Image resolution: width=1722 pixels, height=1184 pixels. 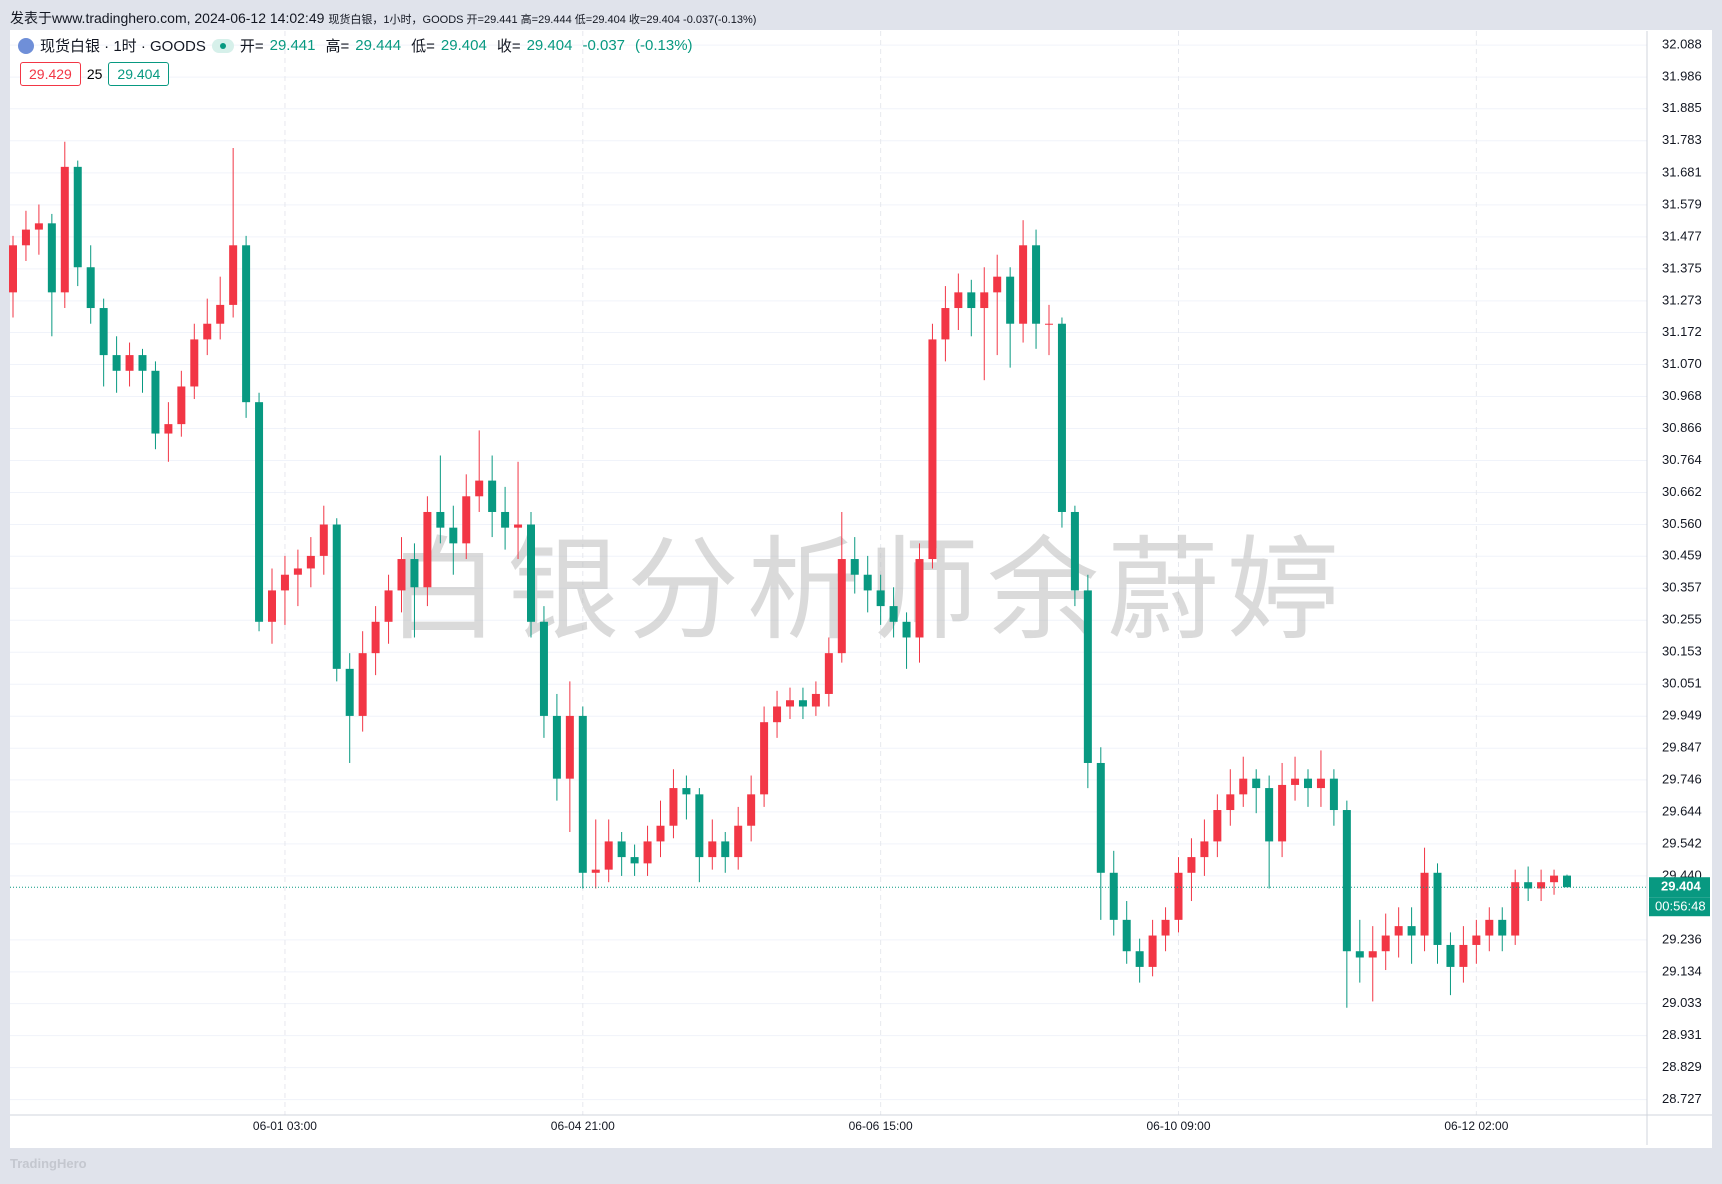 I want to click on change-percent: (-0.13%), so click(x=664, y=45).